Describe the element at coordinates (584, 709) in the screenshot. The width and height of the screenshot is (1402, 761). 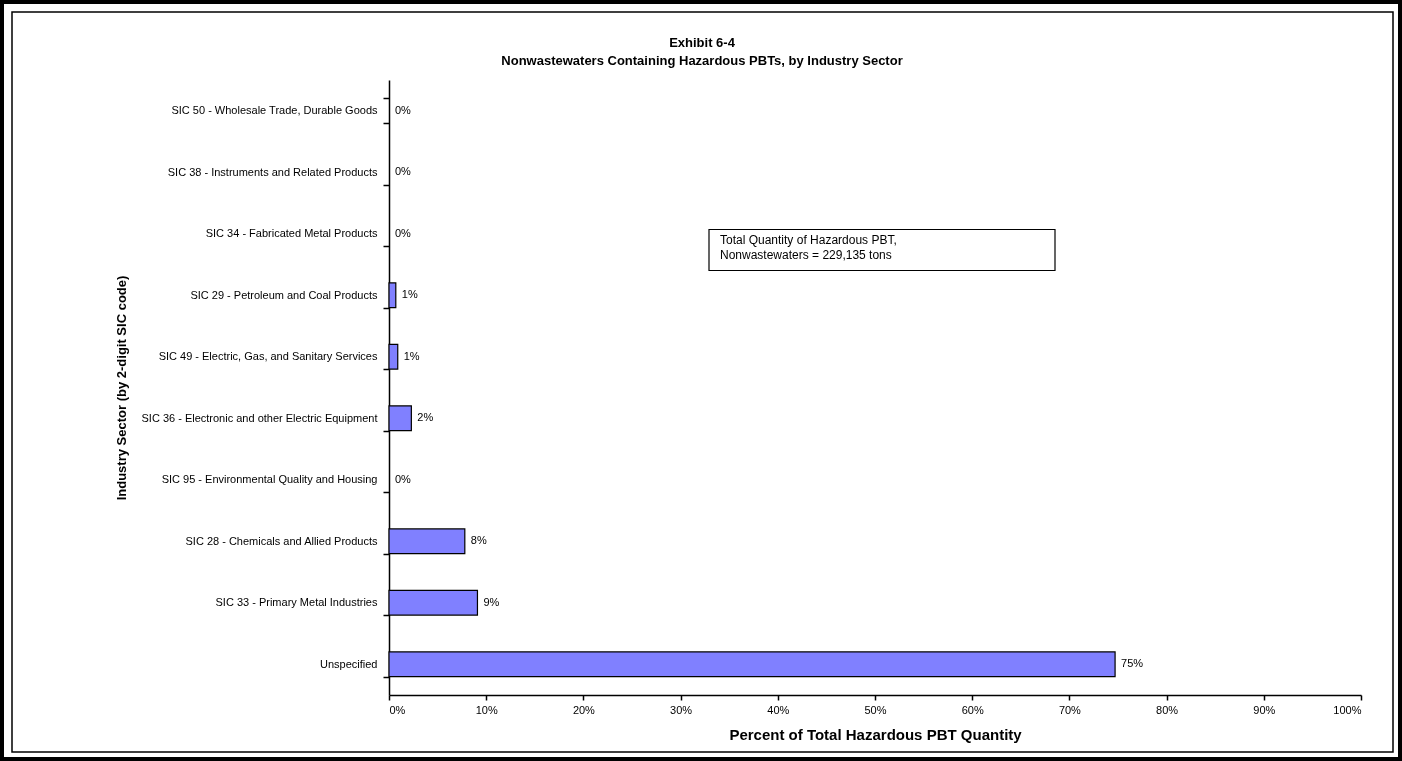
I see `x-tick-label: 20%` at that location.